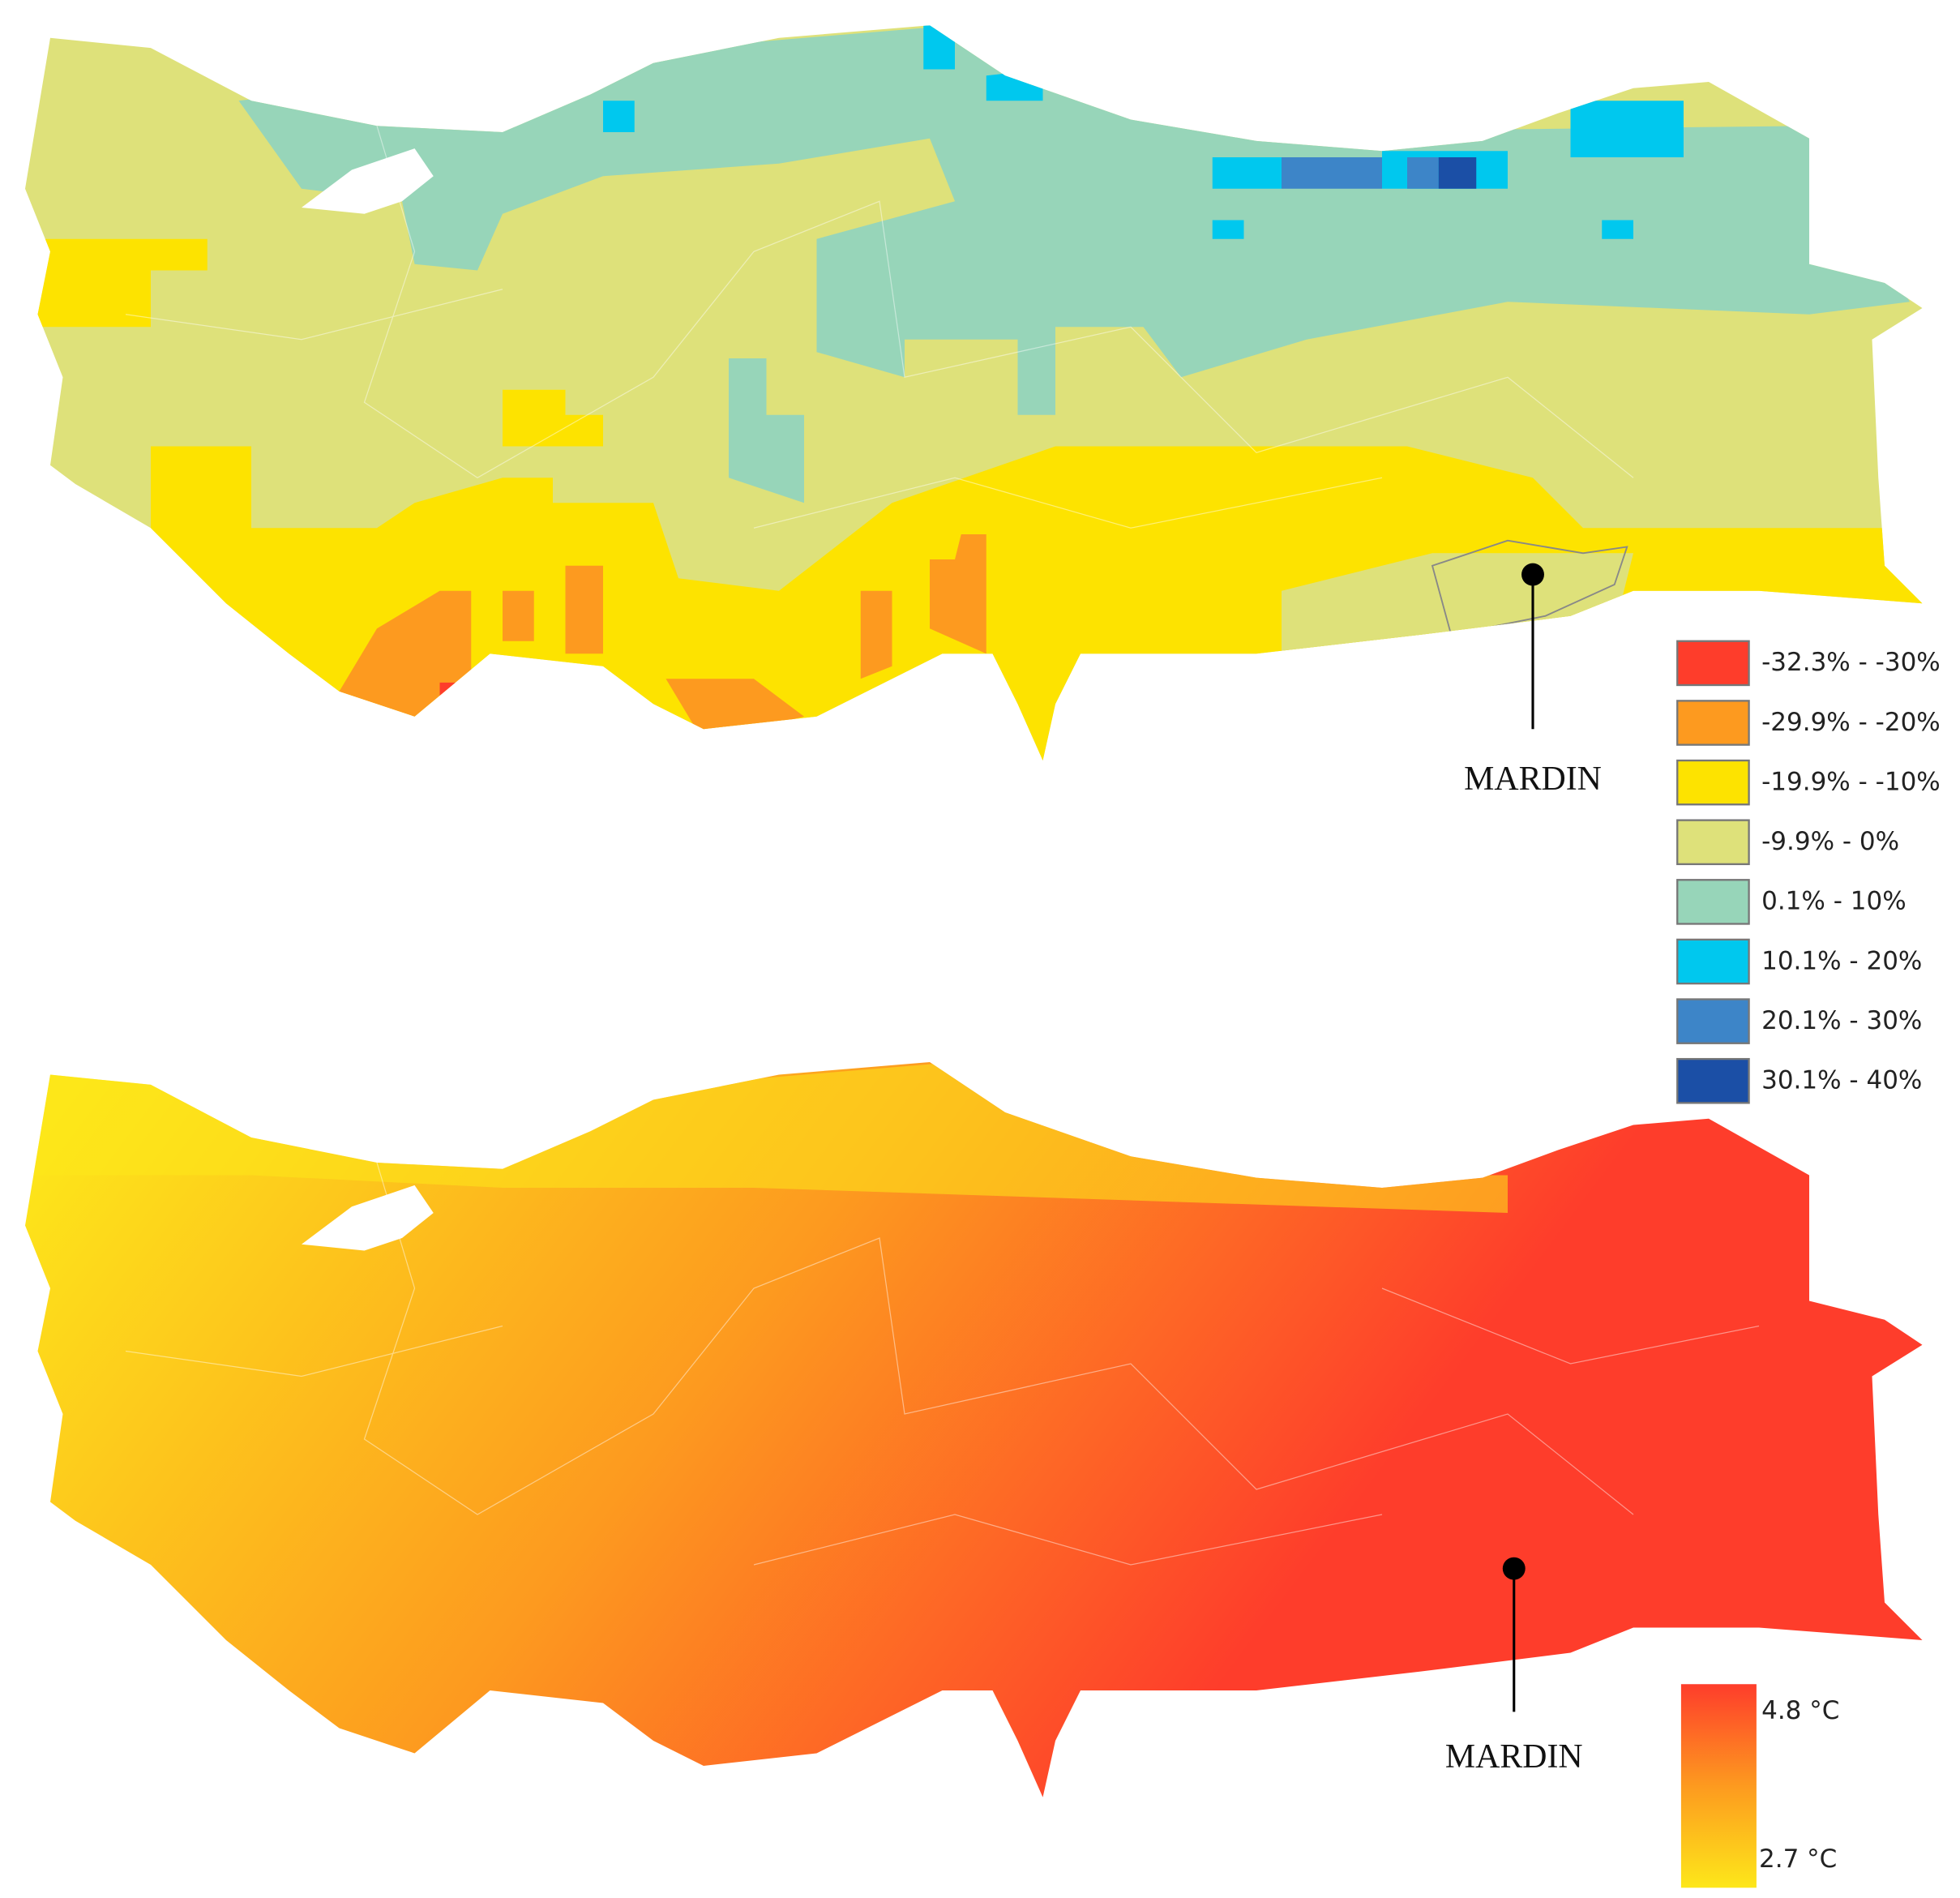 The image size is (1960, 1898). I want to click on marker-top: MARDIN, so click(1533, 680).